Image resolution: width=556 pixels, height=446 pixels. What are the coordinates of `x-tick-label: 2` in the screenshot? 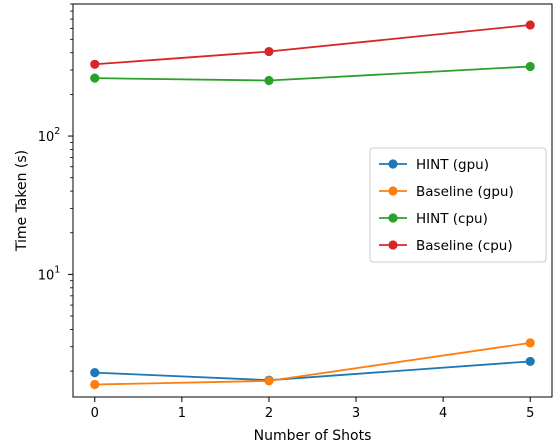 It's located at (269, 413).